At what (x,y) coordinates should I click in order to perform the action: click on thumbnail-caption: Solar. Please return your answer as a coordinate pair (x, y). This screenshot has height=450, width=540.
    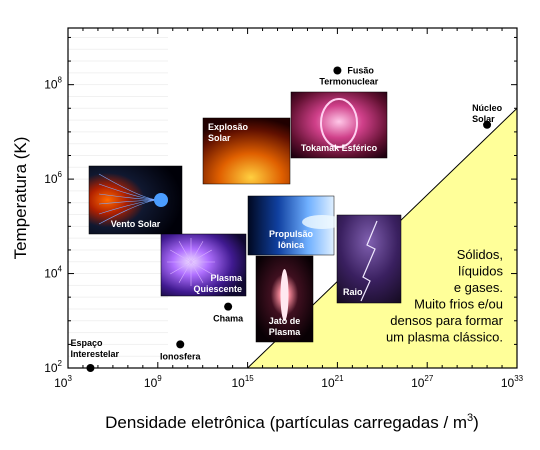
    Looking at the image, I should click on (219, 138).